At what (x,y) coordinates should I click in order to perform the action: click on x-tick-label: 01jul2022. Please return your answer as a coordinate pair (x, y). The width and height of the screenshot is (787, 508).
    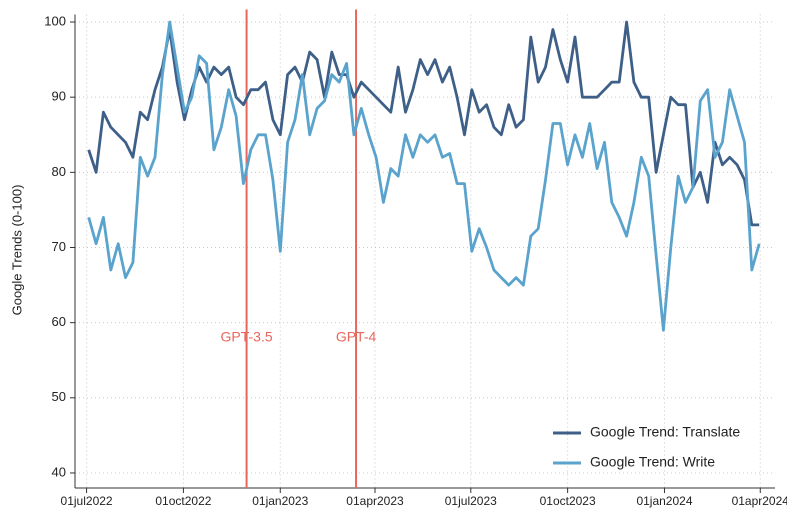
    Looking at the image, I should click on (87, 501).